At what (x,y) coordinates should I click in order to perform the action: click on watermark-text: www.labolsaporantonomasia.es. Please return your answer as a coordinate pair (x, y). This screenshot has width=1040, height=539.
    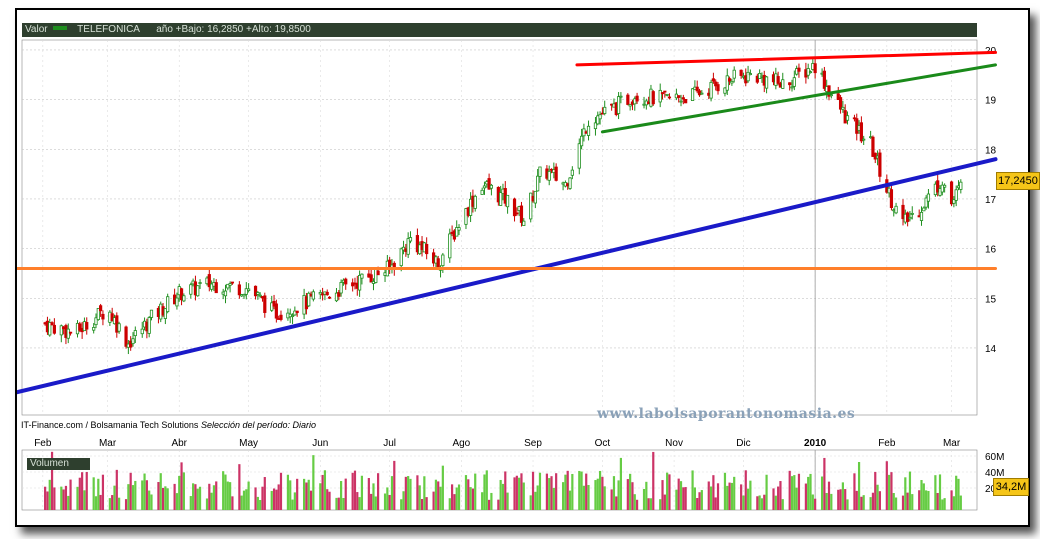
    Looking at the image, I should click on (726, 414).